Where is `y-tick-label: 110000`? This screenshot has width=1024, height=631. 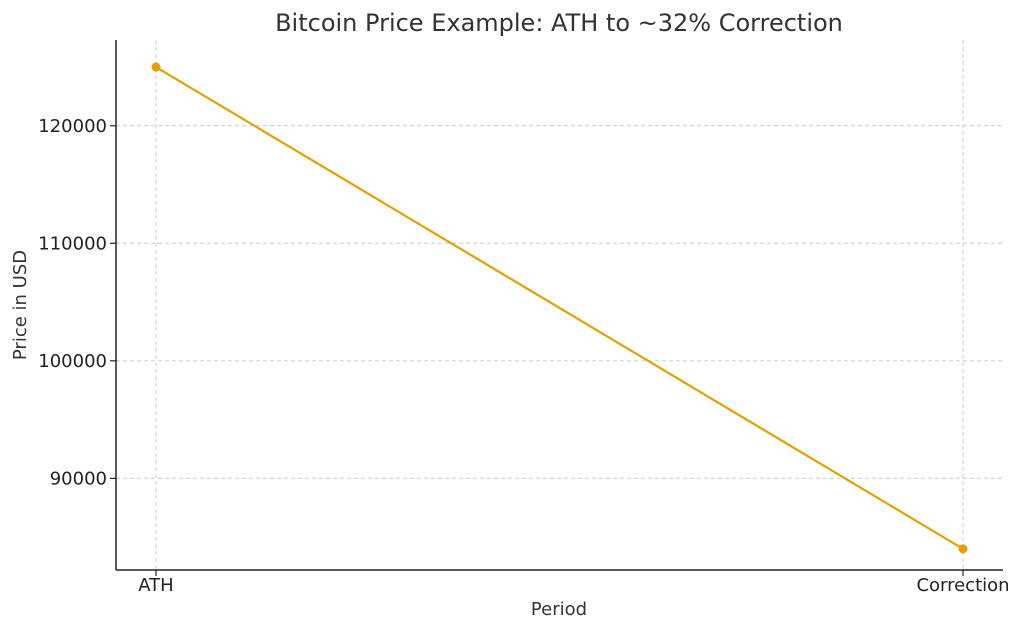
y-tick-label: 110000 is located at coordinates (72, 243).